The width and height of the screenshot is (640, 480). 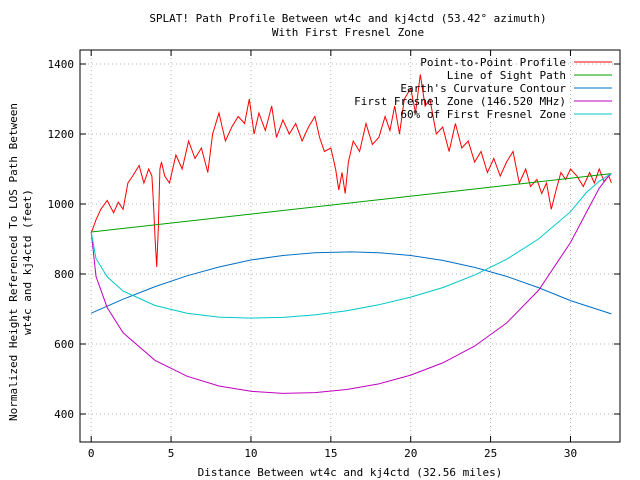 I want to click on x-tick-label: 25, so click(x=490, y=453).